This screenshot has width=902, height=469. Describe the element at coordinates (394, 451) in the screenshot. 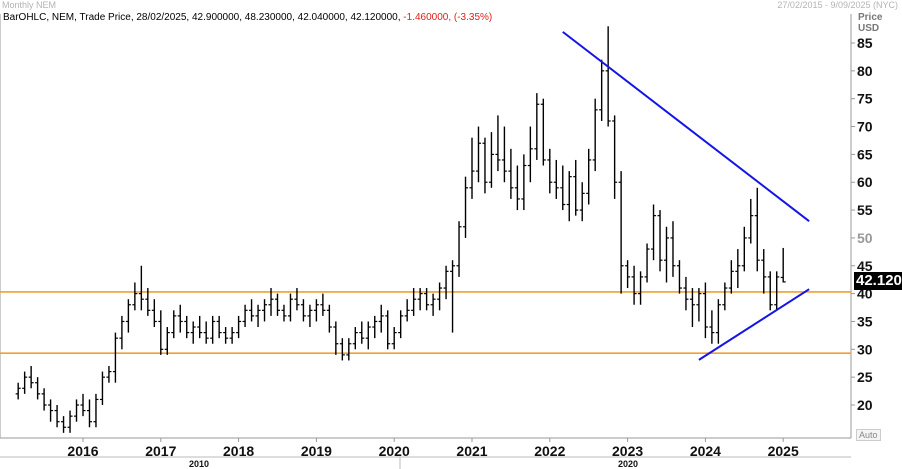

I see `x-tick-label: 2020` at that location.